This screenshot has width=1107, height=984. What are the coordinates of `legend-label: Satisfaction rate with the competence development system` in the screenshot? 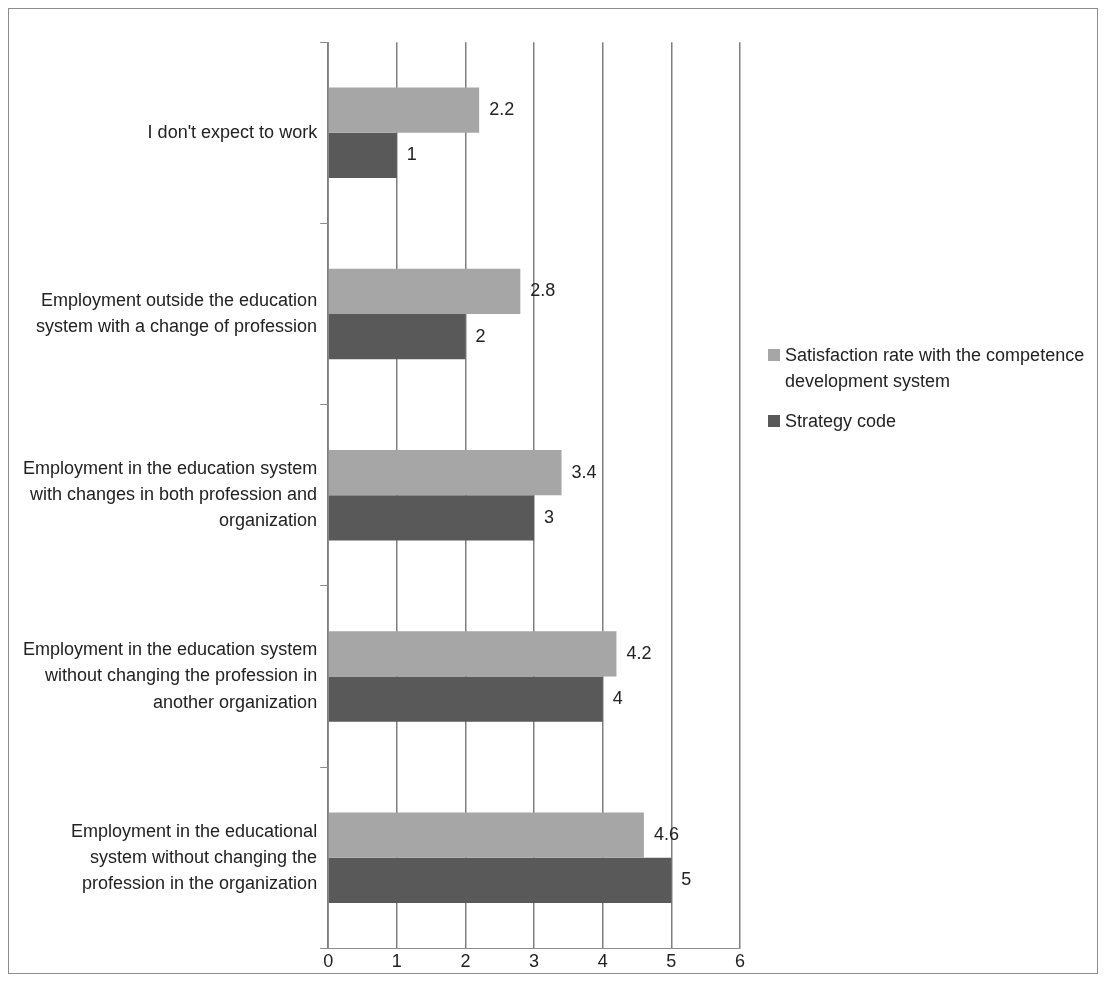 It's located at (935, 368).